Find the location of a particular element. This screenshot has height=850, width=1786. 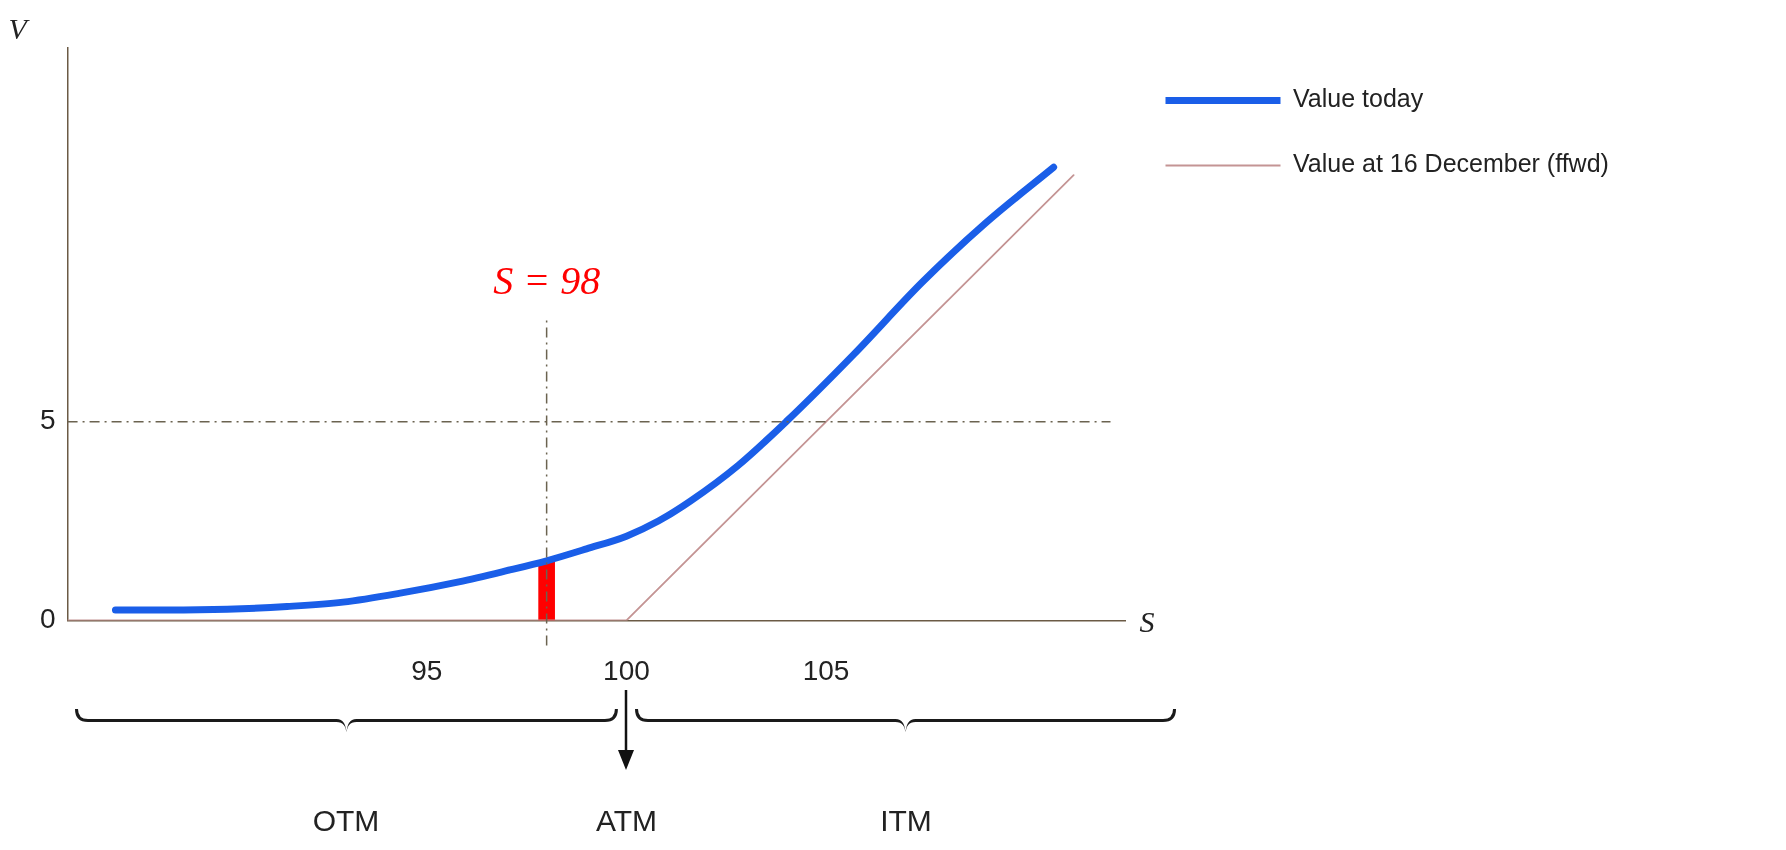

ref-line-label: S = 98 is located at coordinates (547, 280).